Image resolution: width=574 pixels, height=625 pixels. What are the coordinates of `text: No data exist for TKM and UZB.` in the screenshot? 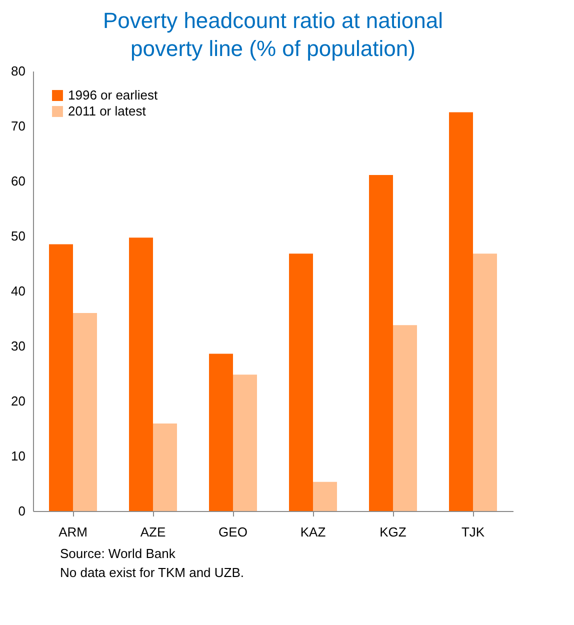 It's located at (152, 573).